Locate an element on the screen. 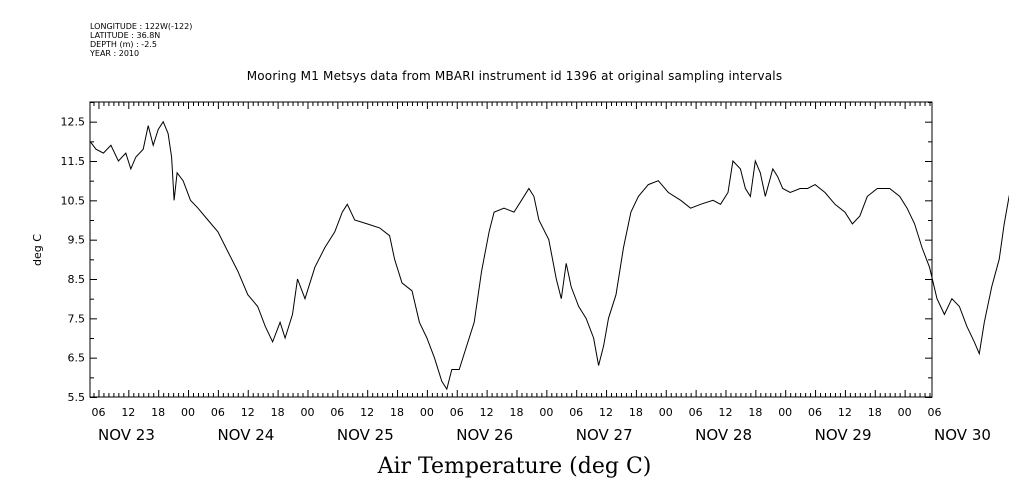 This screenshot has height=504, width=1009. longitude-label: LONGITUDE : 122W(-122) is located at coordinates (141, 26).